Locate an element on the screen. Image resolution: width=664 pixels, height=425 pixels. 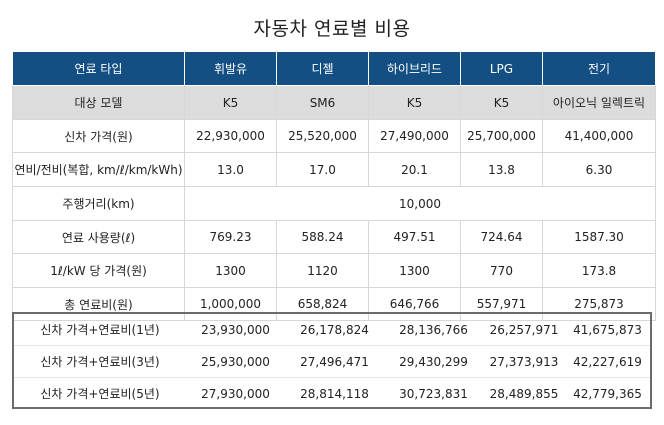
table-cell: 27,930,000 is located at coordinates (235, 393).